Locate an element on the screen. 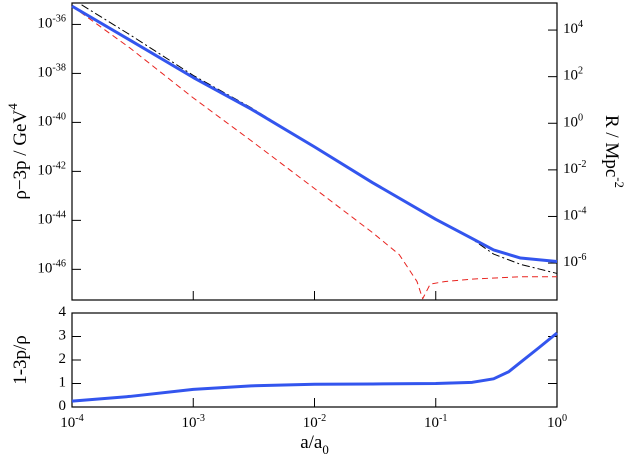 The height and width of the screenshot is (455, 626). y-tick-label: 10⁻⁴² is located at coordinates (51, 169).